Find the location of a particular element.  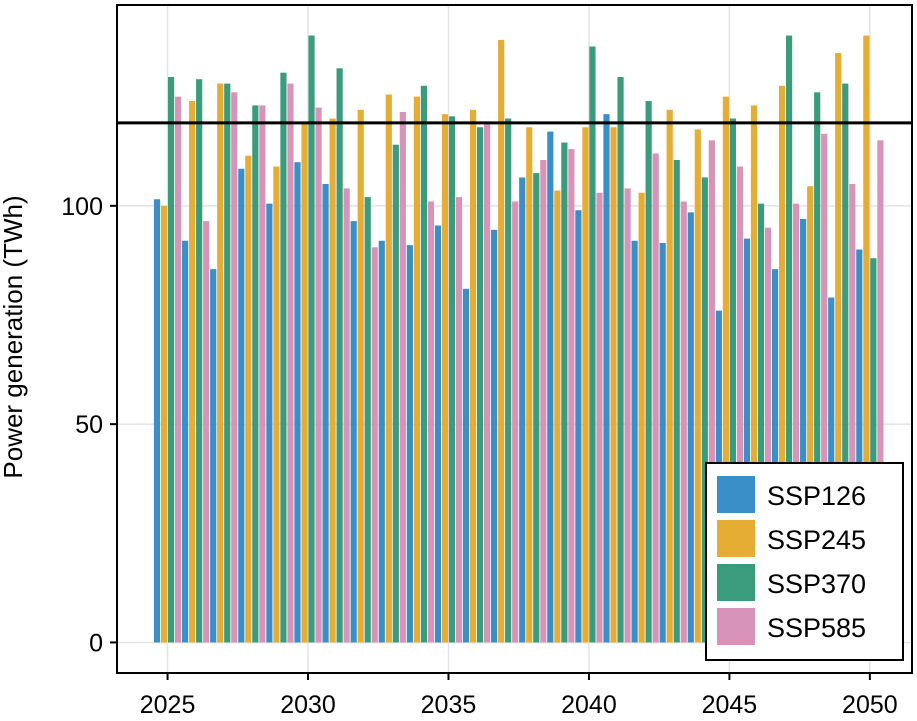

x-tick-label: 2035 is located at coordinates (449, 705).